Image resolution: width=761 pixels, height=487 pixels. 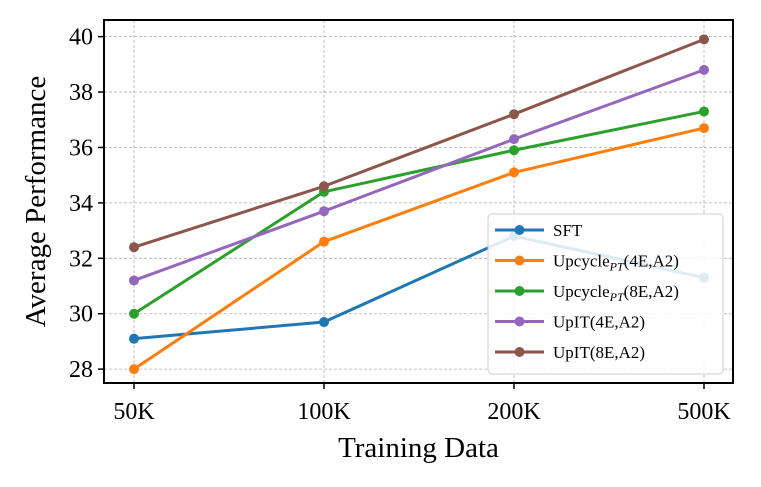 I want to click on x-tick-label: 200K, so click(x=514, y=412).